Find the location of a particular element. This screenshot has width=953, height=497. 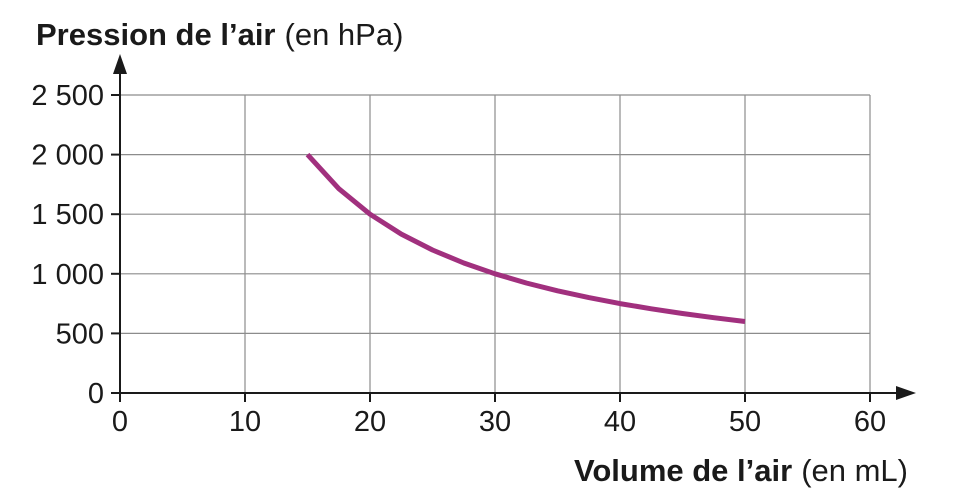

x-tick-label: 10 is located at coordinates (245, 422).